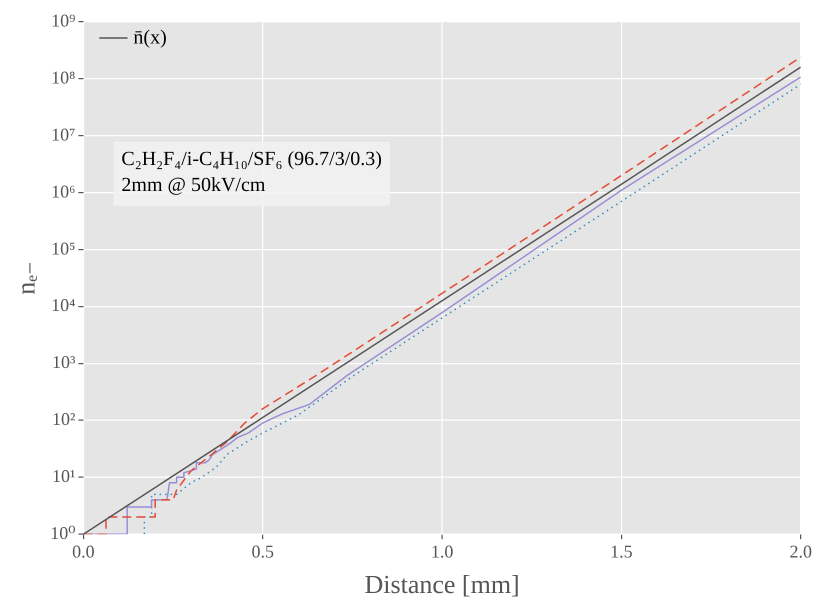  Describe the element at coordinates (63, 191) in the screenshot. I see `y-tick-label: 10⁶` at that location.